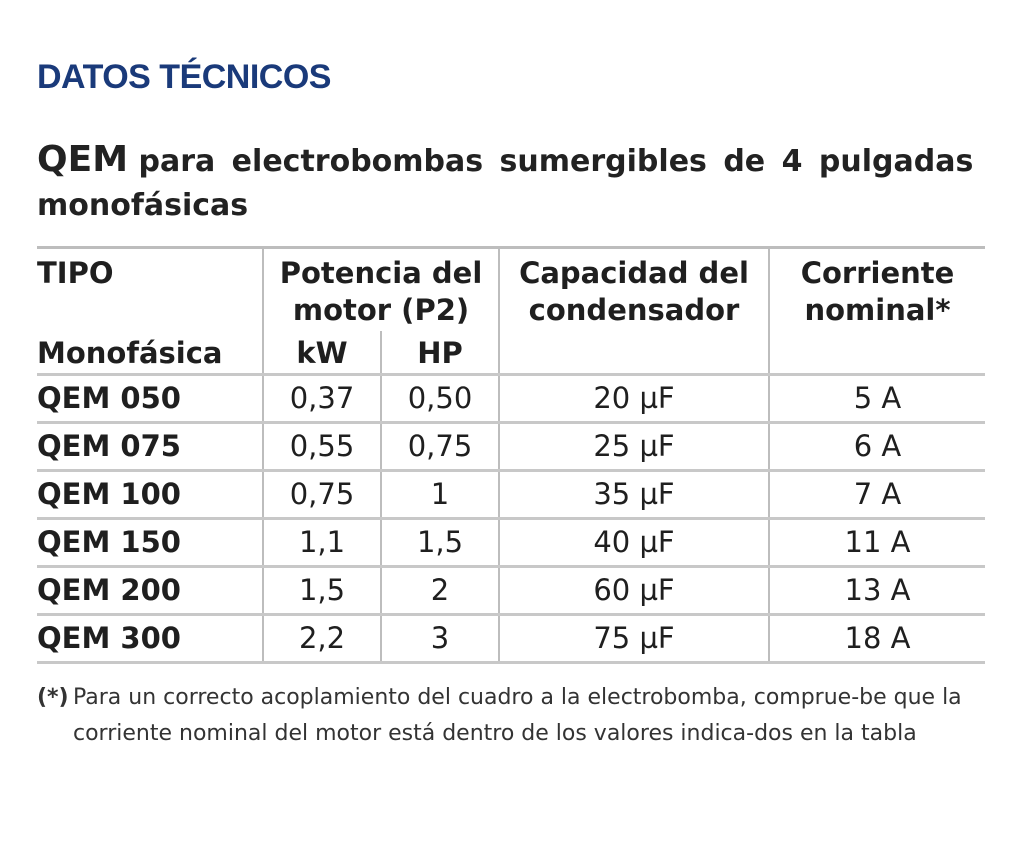  Describe the element at coordinates (130, 353) in the screenshot. I see `col-header-monofasica: Monofásica` at that location.